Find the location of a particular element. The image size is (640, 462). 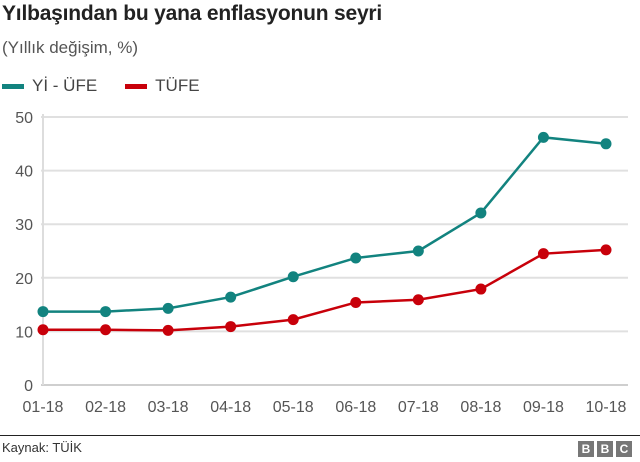

x-tick-label: 08-18 is located at coordinates (480, 407).